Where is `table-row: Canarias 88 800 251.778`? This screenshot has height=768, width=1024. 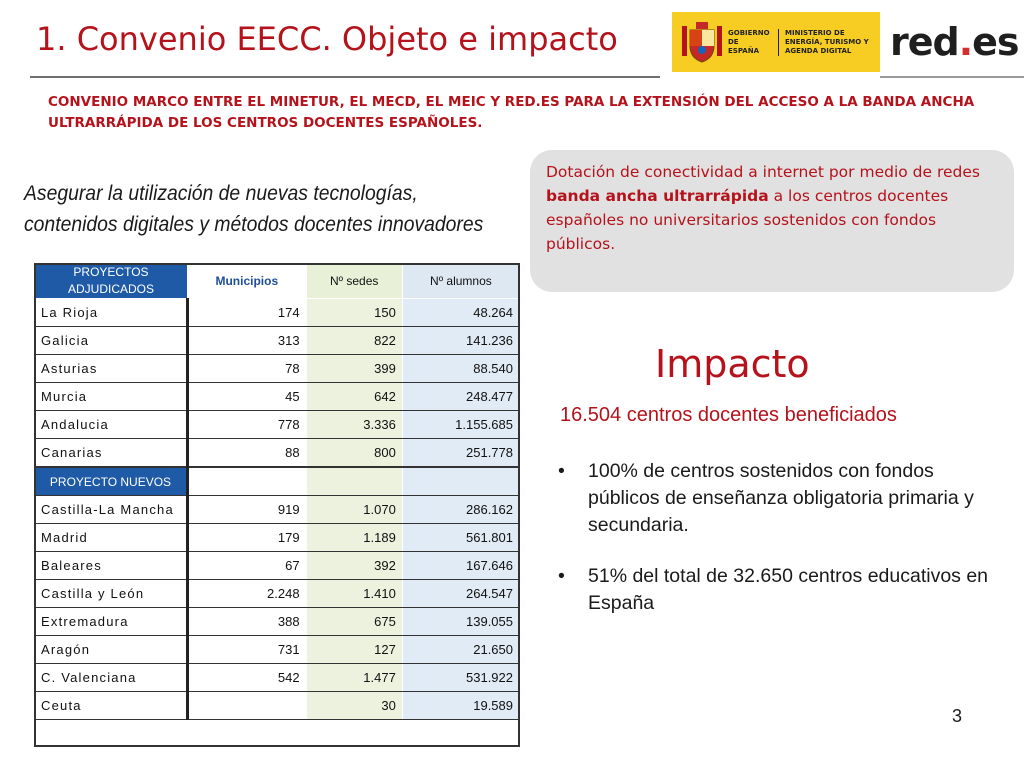
table-row: Canarias 88 800 251.778 is located at coordinates (277, 453).